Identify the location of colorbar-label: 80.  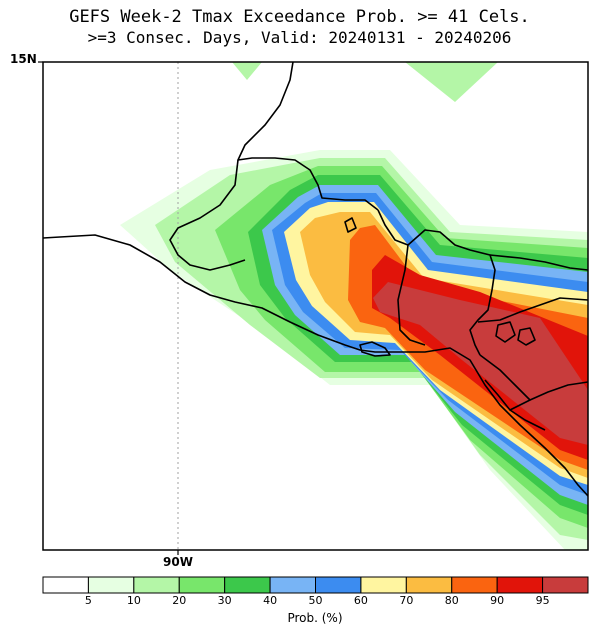
(451, 600).